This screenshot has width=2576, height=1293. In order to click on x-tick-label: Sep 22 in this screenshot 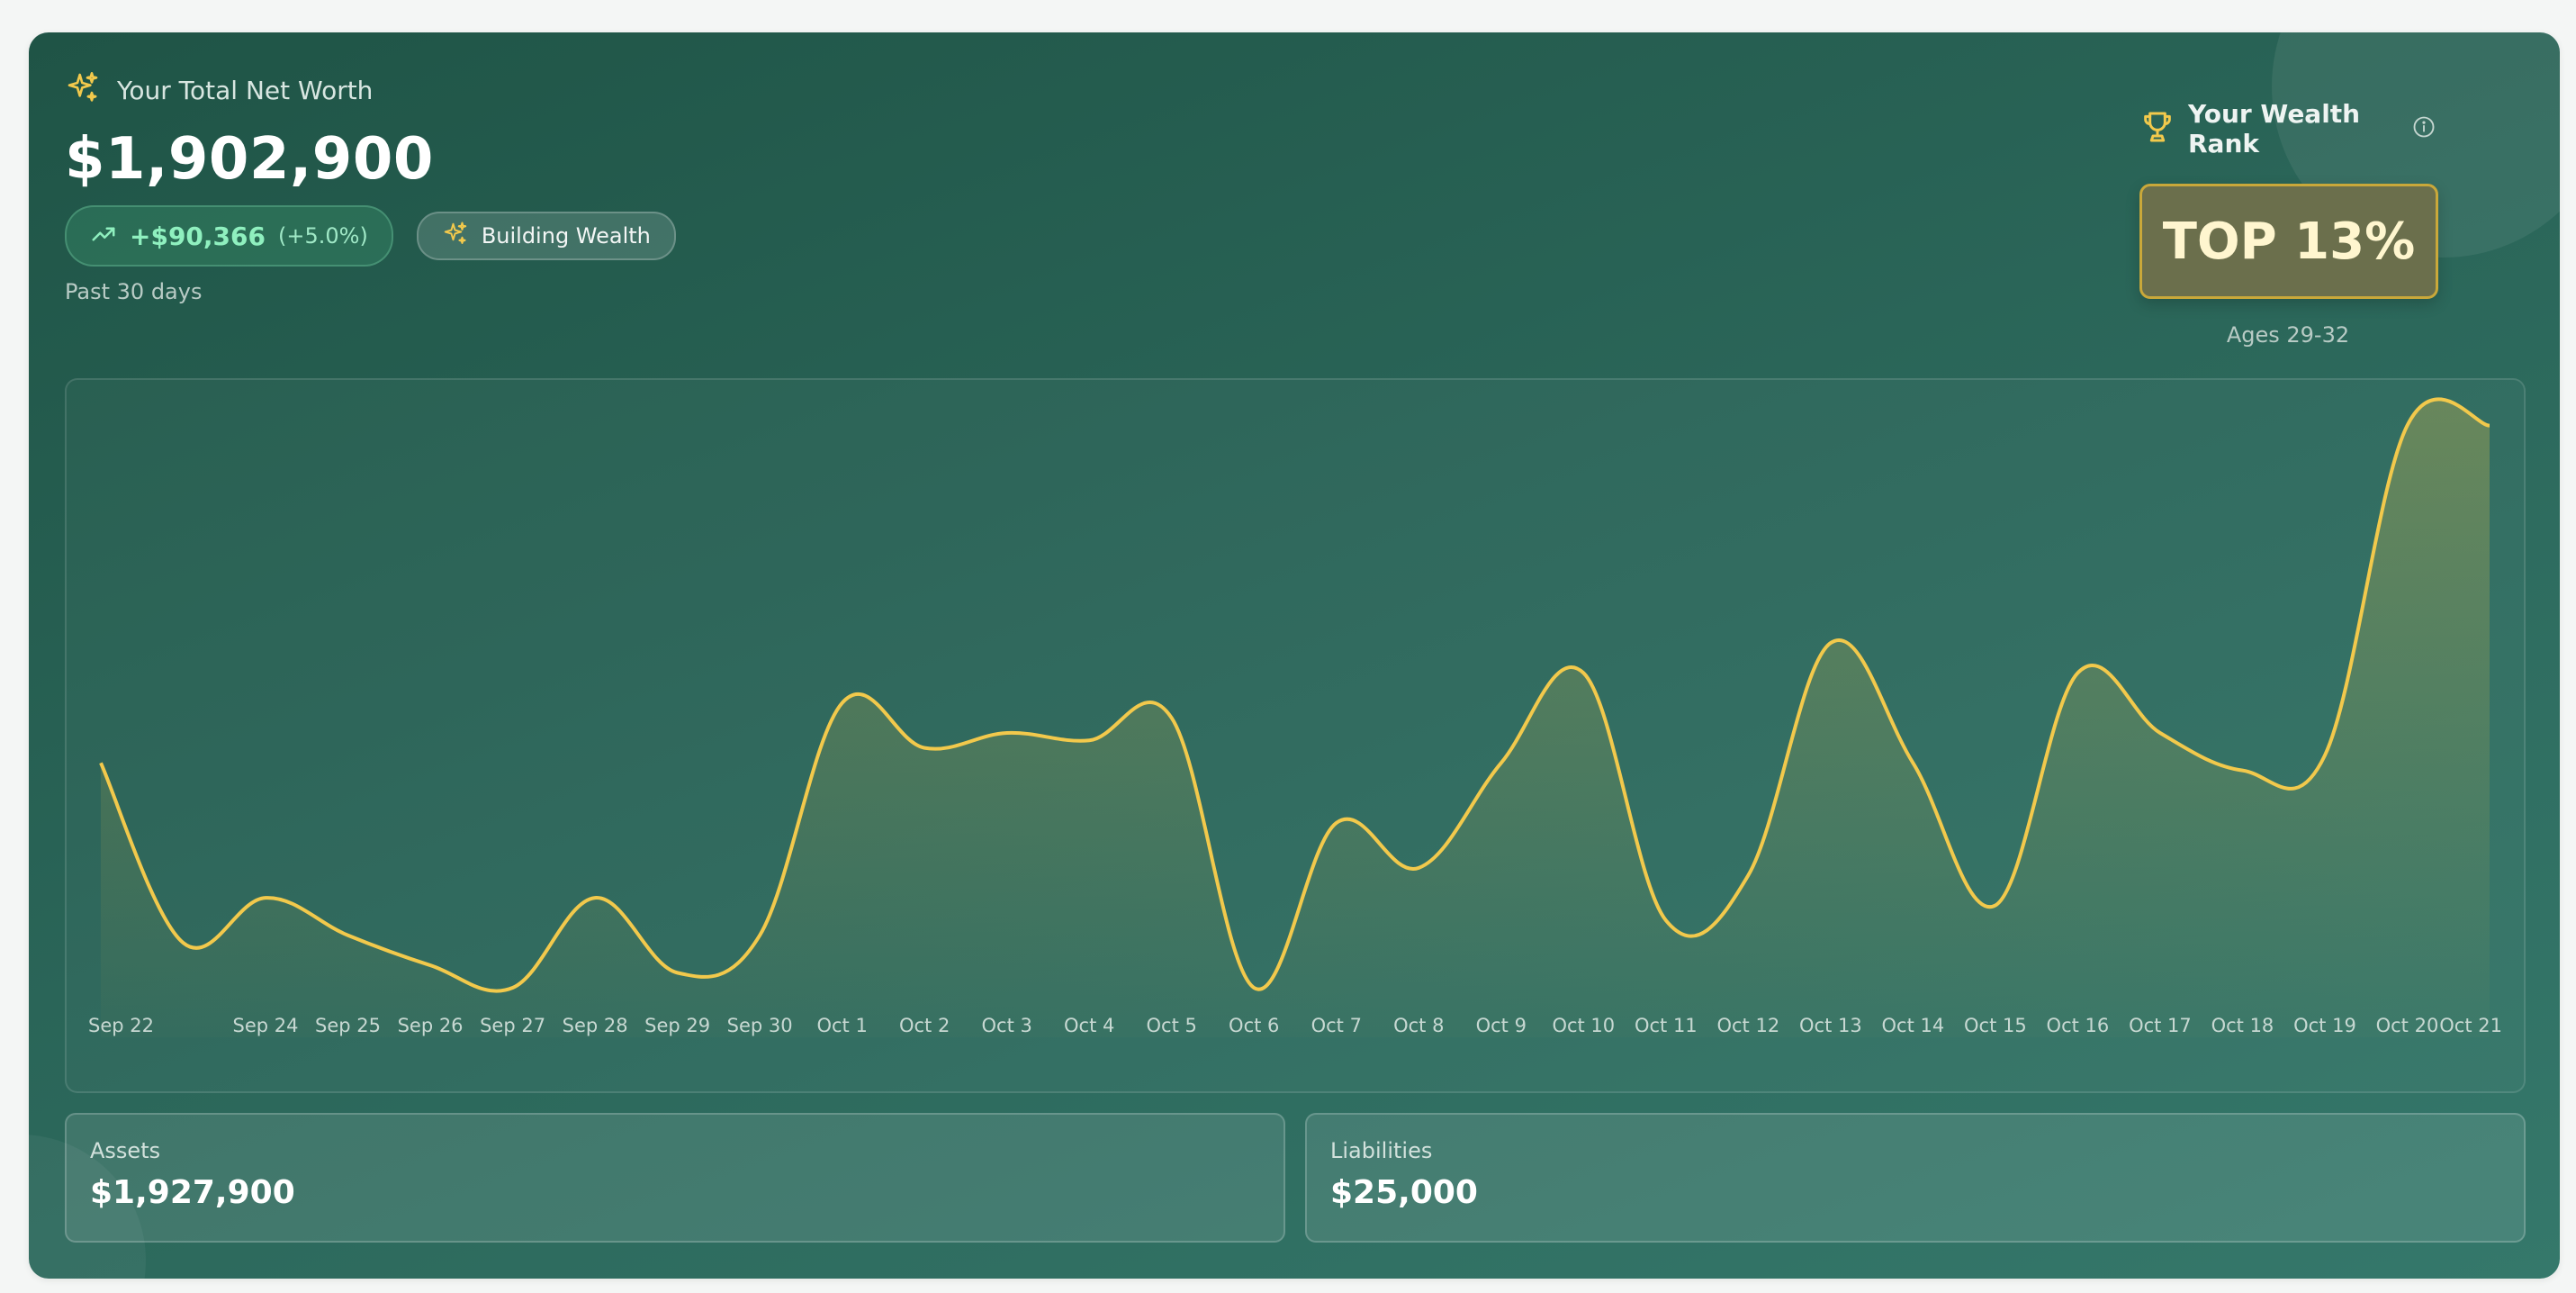, I will do `click(121, 1025)`.